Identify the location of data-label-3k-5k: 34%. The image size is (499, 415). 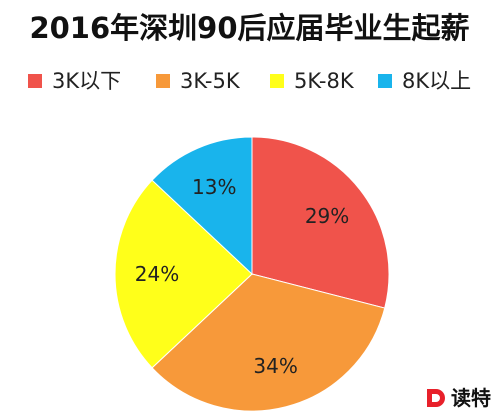
(275, 366).